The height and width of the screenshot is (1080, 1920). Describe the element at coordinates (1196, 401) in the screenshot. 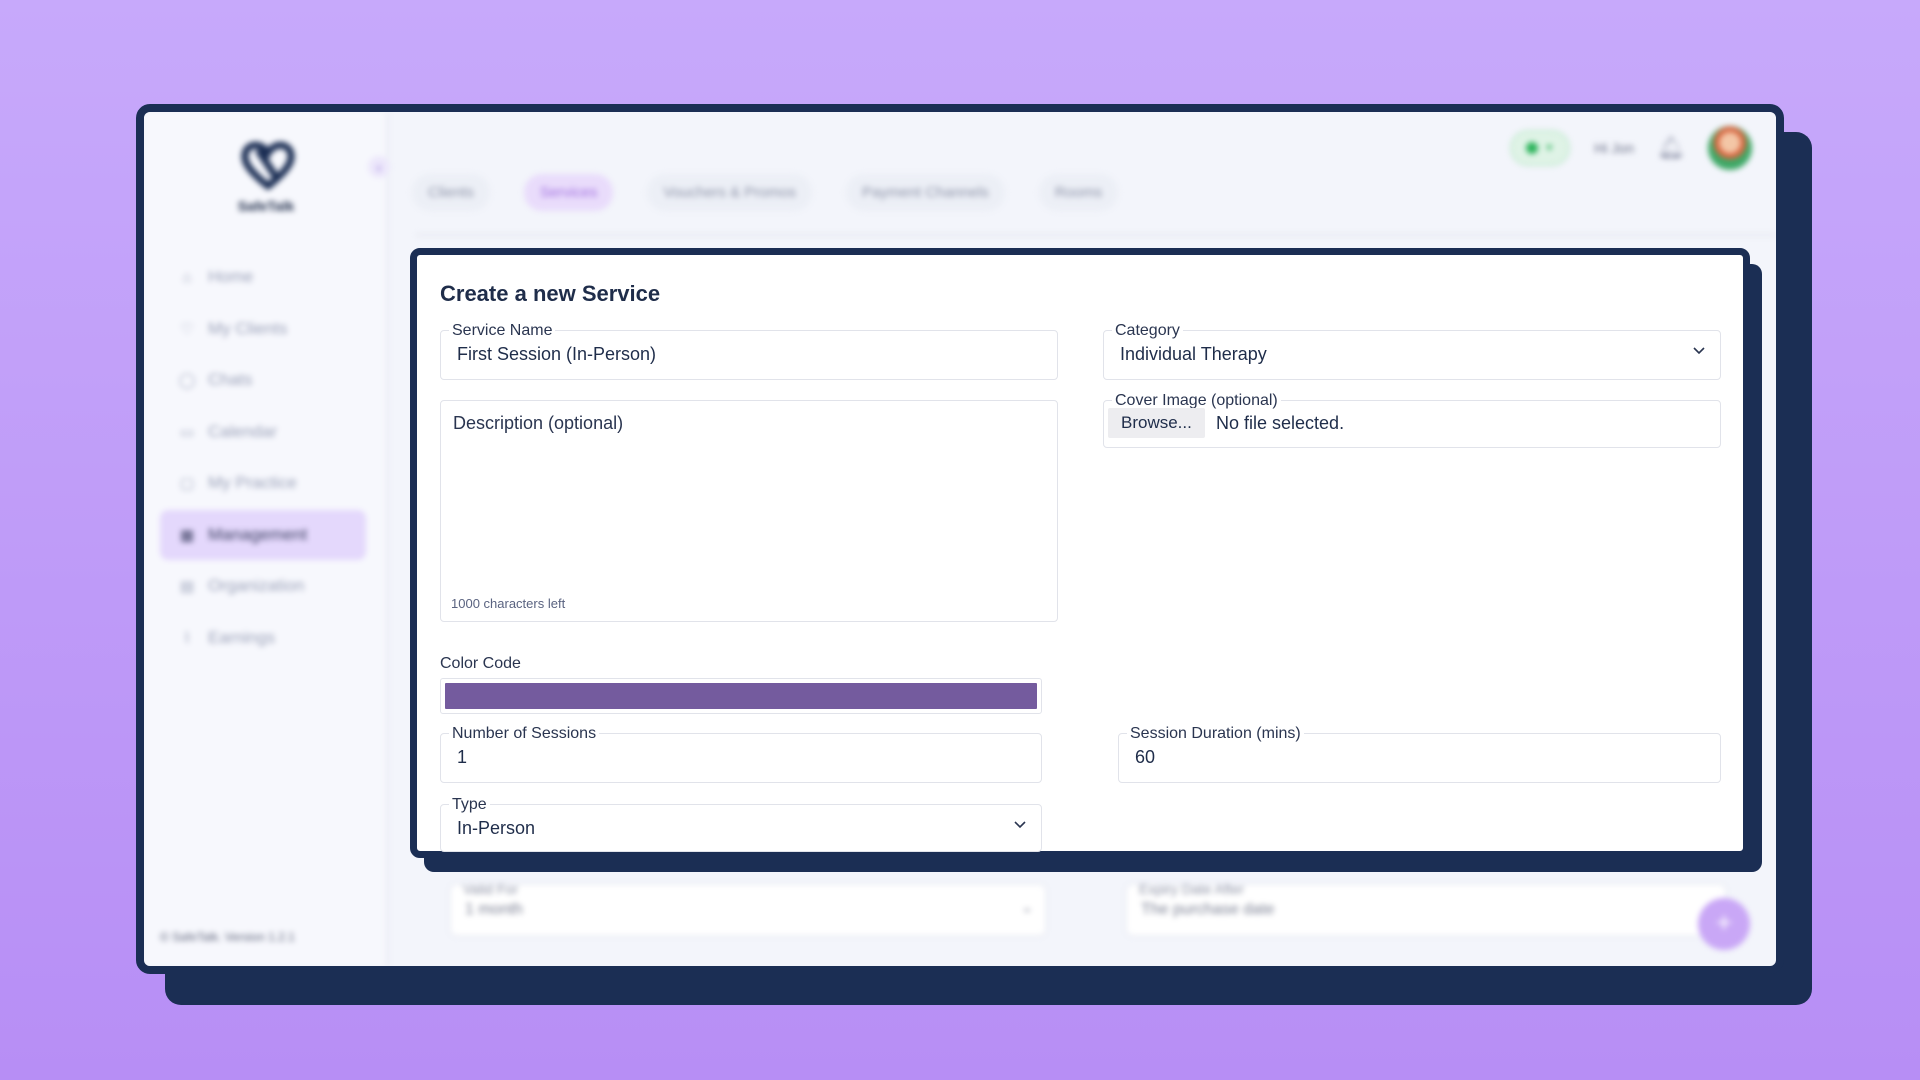

I see `cover-image-label: Cover Image (optional)` at that location.